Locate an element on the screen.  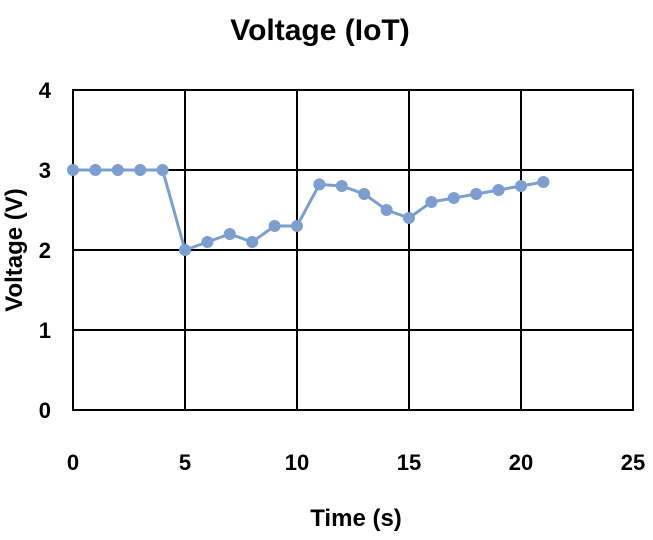
y-axis-label: Voltage (V) is located at coordinates (14, 250).